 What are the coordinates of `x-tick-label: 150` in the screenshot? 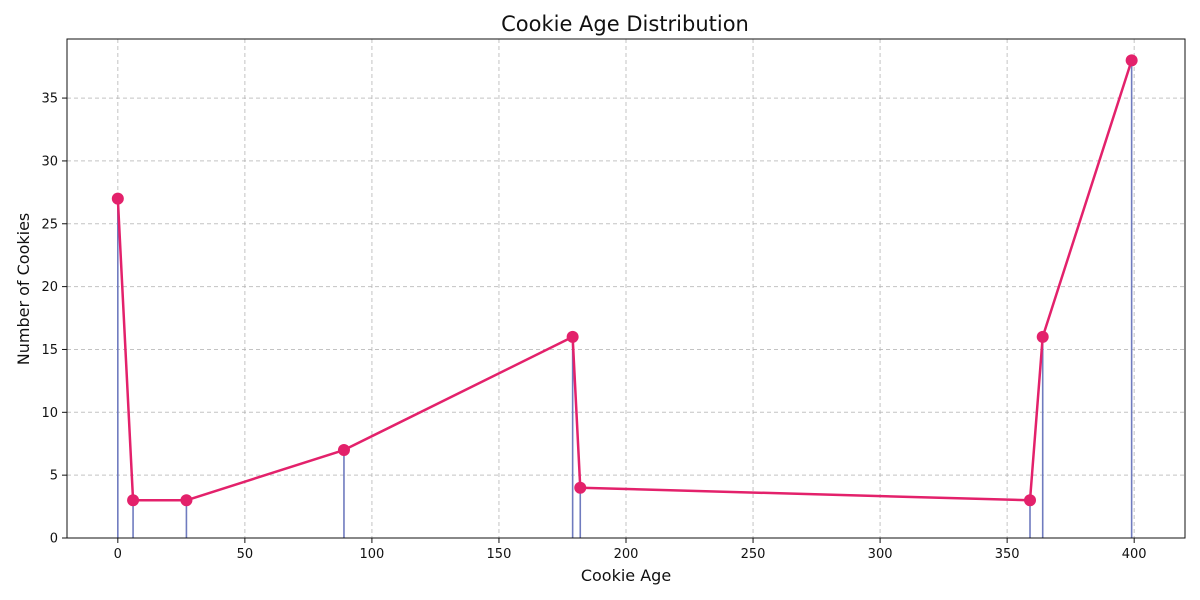 It's located at (499, 554).